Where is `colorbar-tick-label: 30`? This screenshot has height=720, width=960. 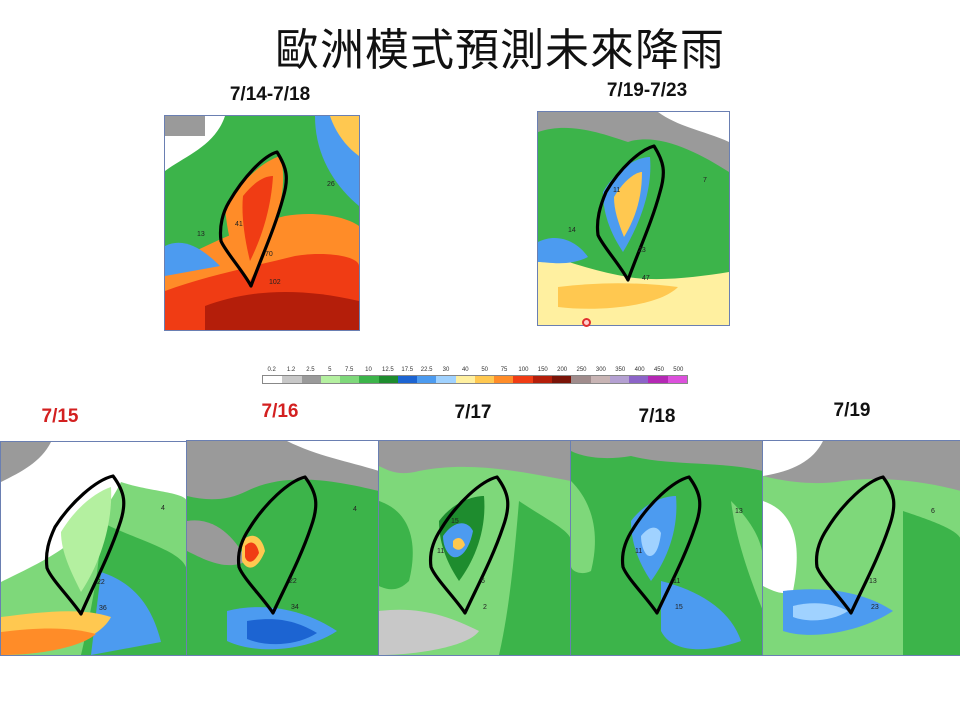 colorbar-tick-label: 30 is located at coordinates (446, 370).